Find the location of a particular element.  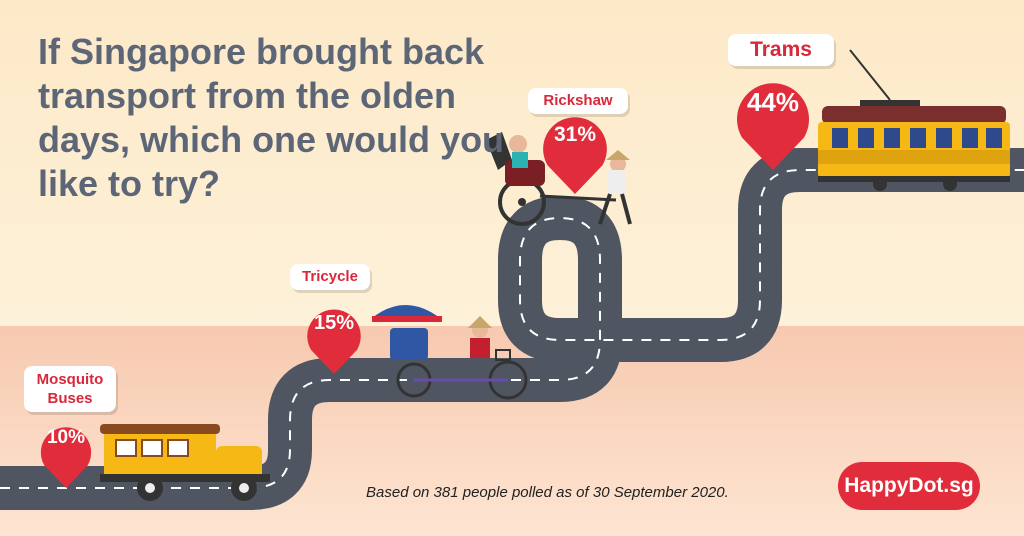

category-label-mosquito-buses: Mosquito Buses is located at coordinates (70, 389).